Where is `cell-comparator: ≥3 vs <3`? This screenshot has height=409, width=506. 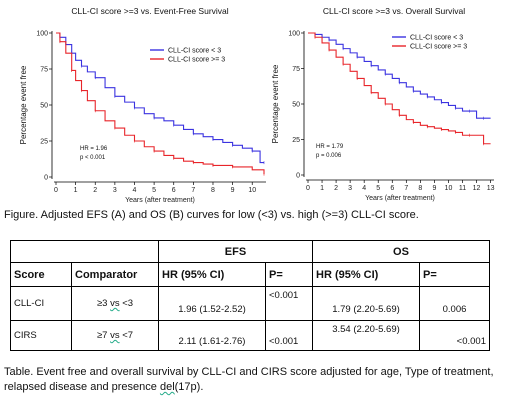 cell-comparator: ≥3 vs <3 is located at coordinates (115, 303).